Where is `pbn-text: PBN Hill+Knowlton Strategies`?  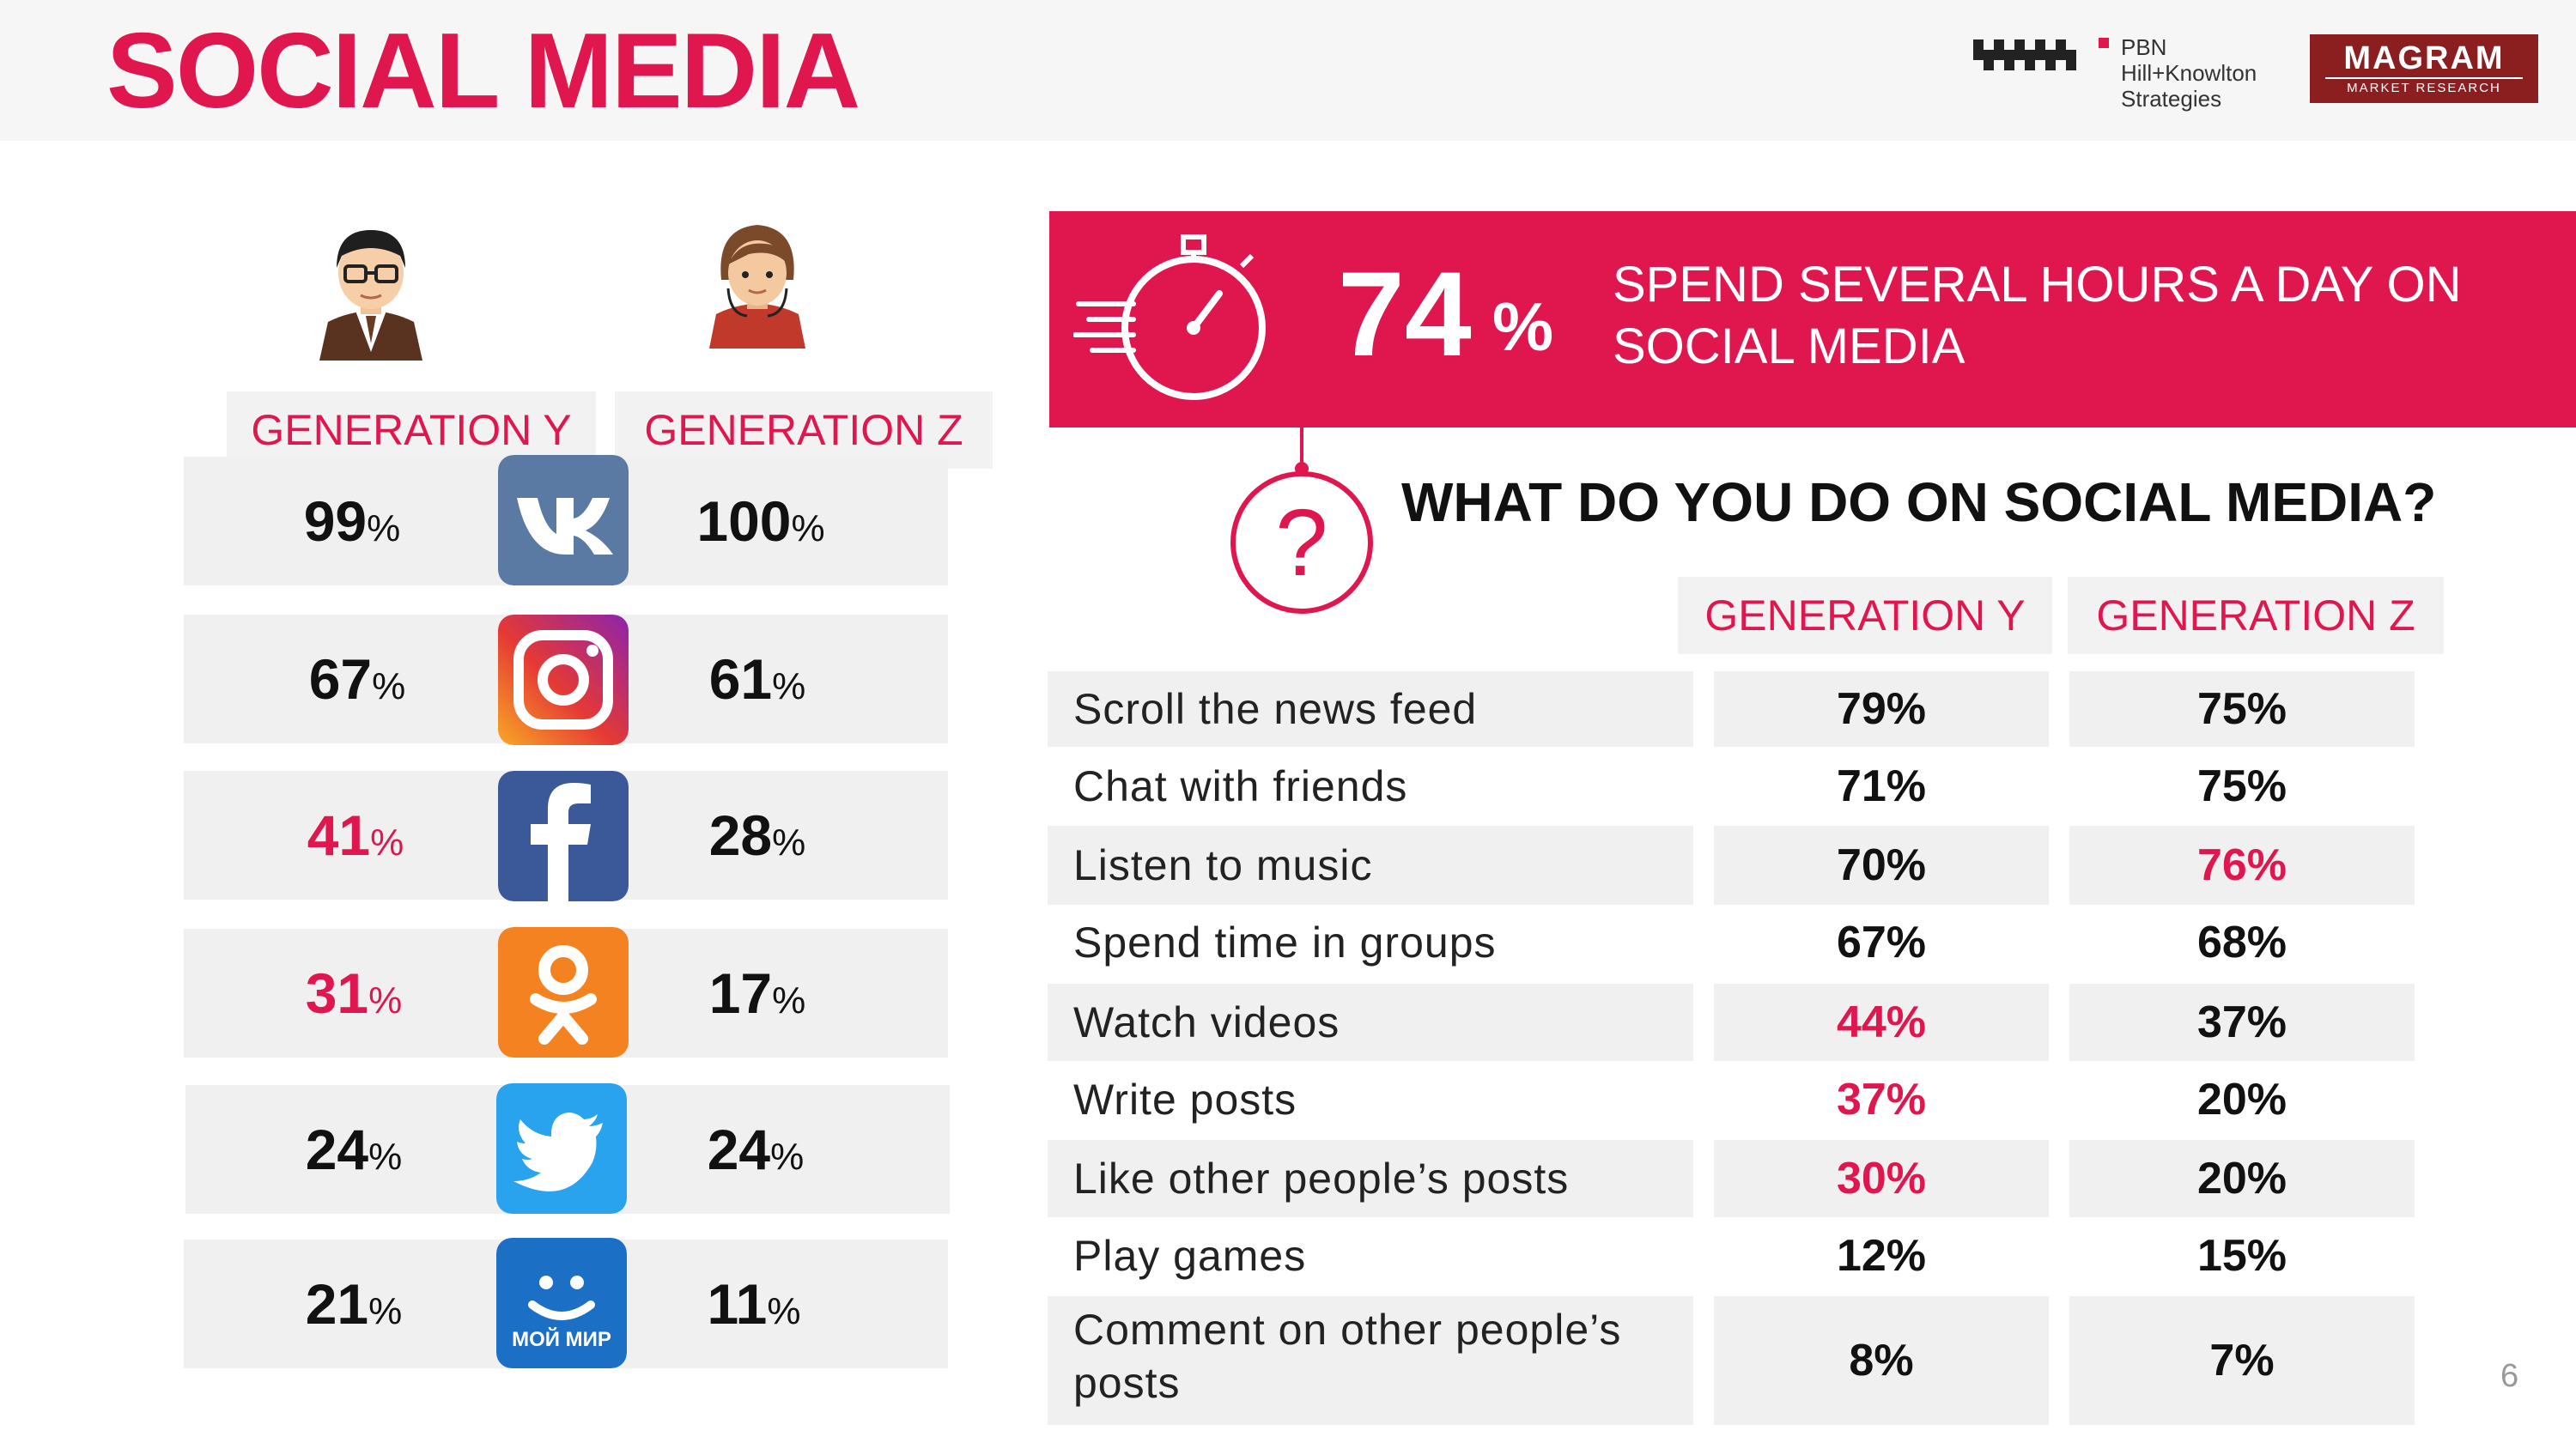 pbn-text: PBN Hill+Knowlton Strategies is located at coordinates (2189, 73).